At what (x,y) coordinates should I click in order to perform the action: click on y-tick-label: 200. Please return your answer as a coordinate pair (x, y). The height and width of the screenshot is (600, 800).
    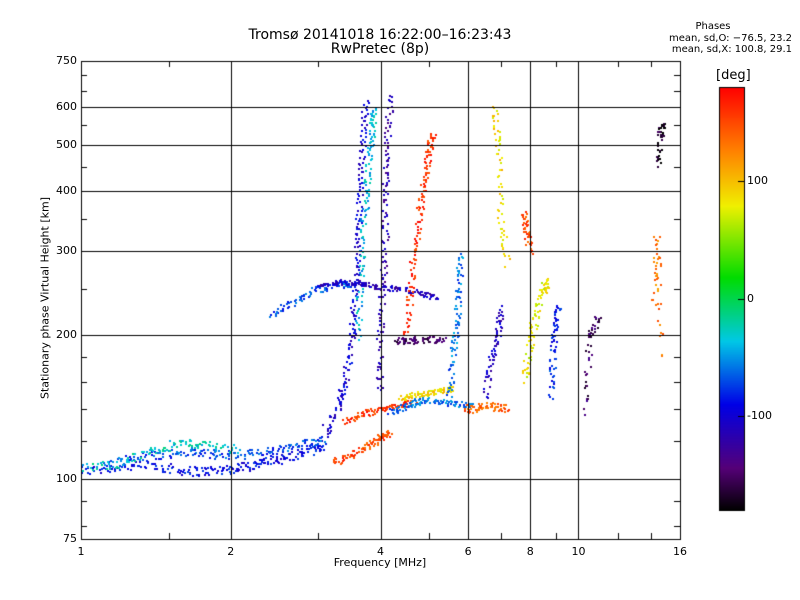
    Looking at the image, I should click on (66, 335).